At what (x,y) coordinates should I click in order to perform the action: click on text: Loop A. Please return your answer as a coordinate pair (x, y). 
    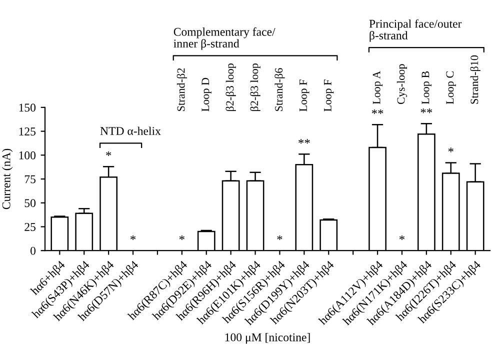
    Looking at the image, I should click on (377, 87).